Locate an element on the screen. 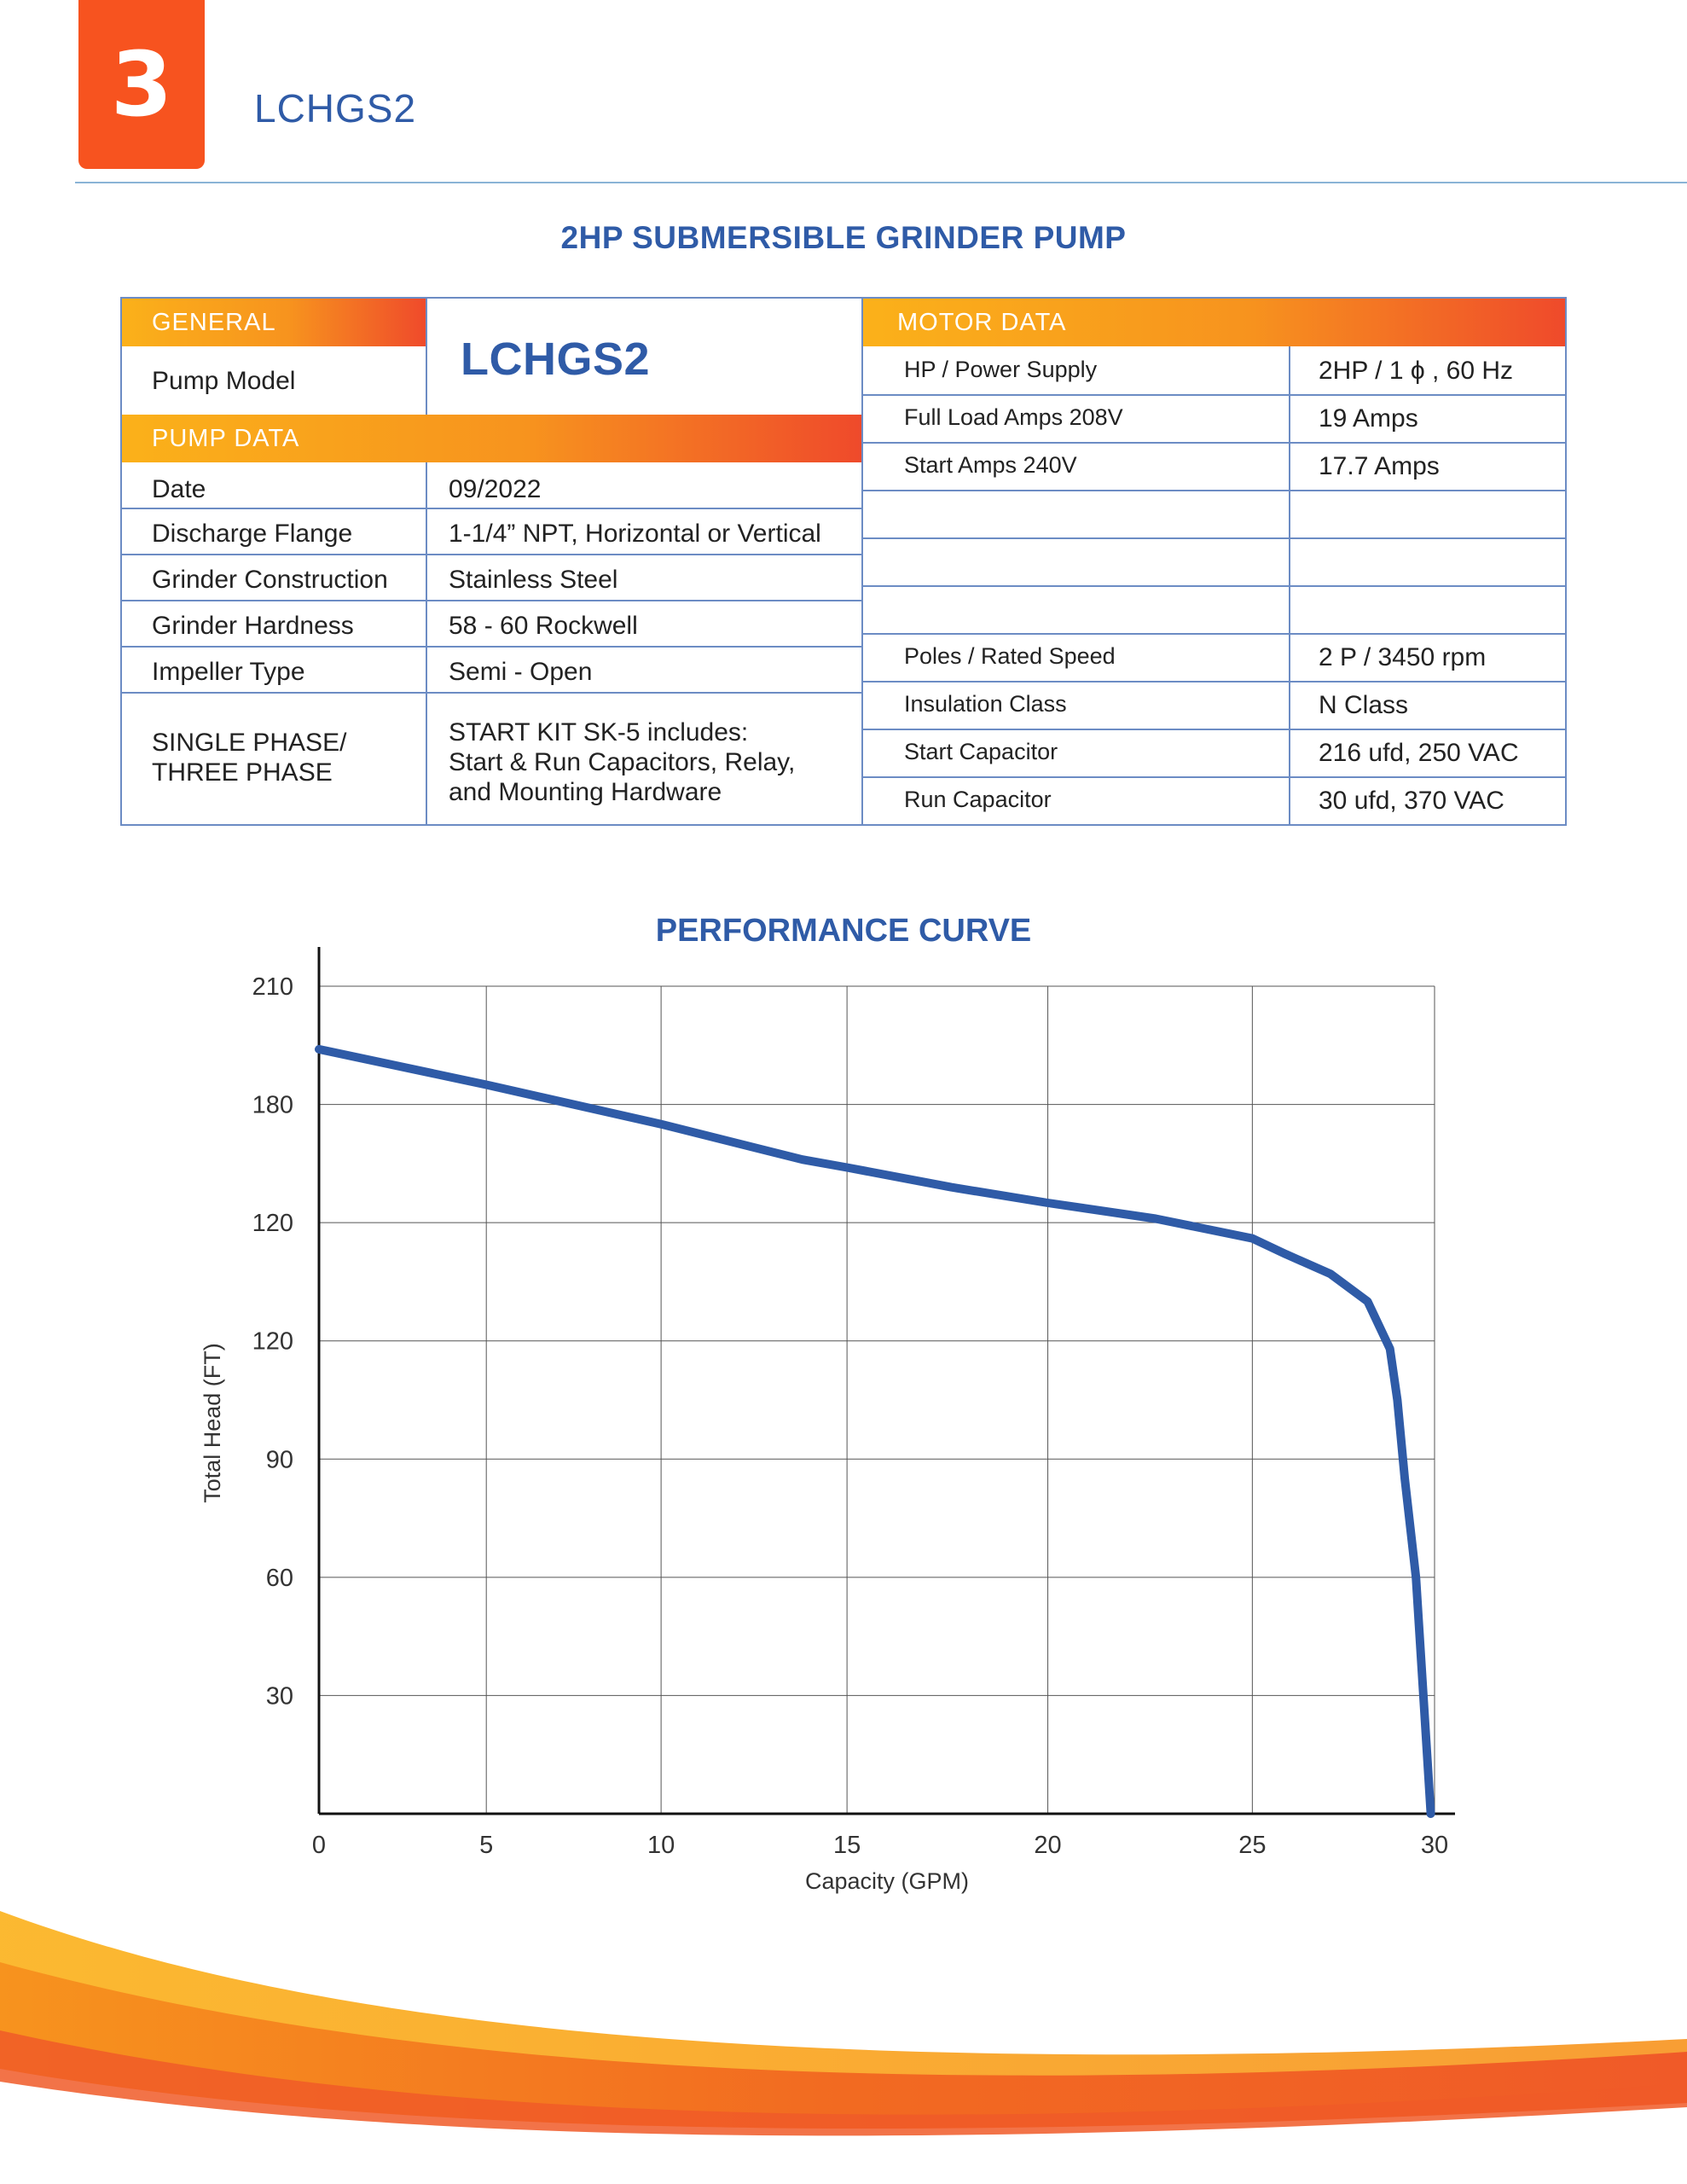 This screenshot has width=1687, height=2184. full-load-amps-label: Full Load Amps 208V is located at coordinates (1014, 417).